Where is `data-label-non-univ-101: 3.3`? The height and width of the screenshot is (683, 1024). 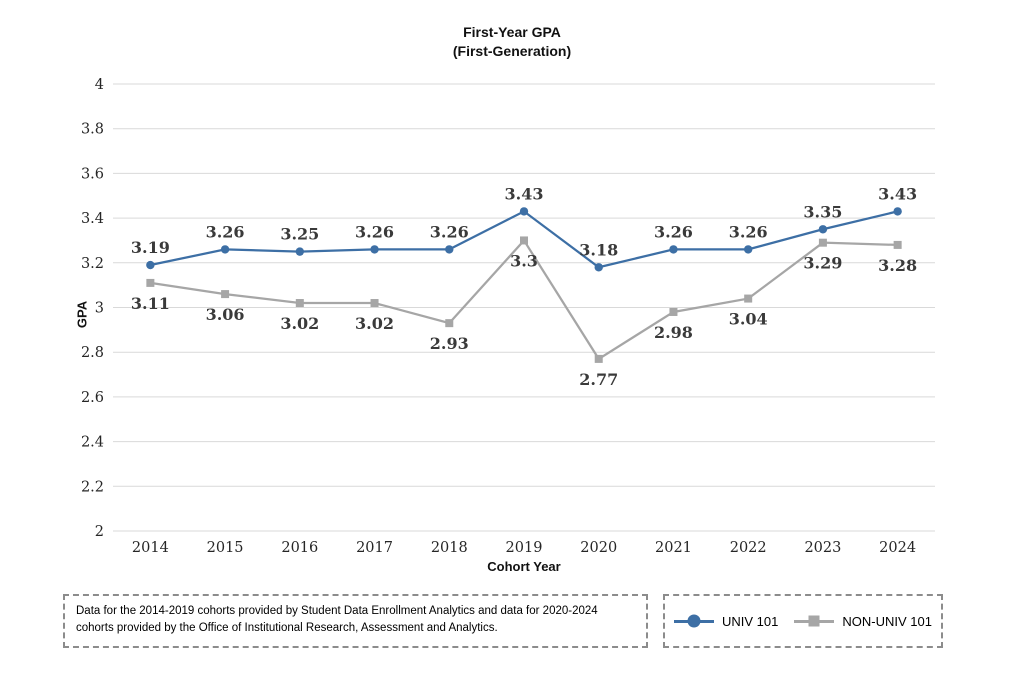
data-label-non-univ-101: 3.3 is located at coordinates (524, 260).